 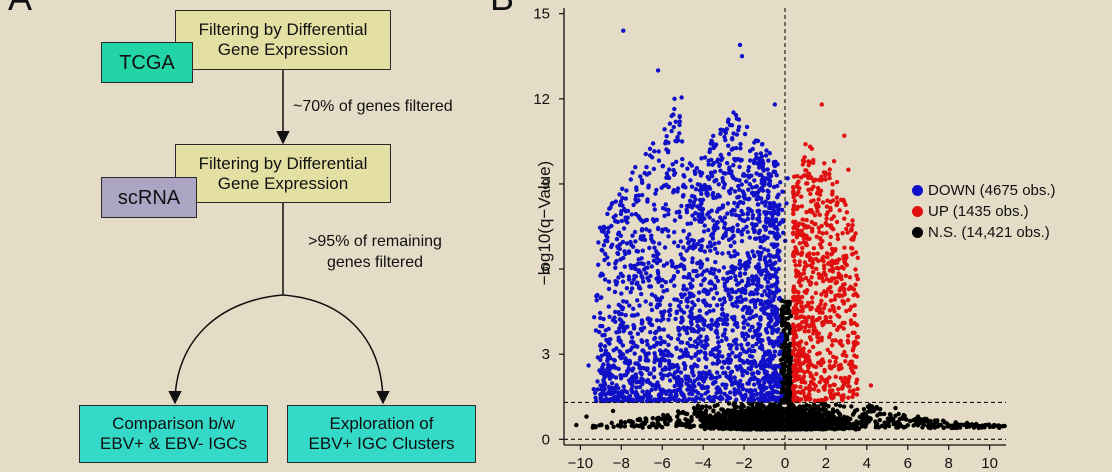 What do you see at coordinates (373, 106) in the screenshot?
I see `filter-step-1-note-text: ~70% of genes filtered` at bounding box center [373, 106].